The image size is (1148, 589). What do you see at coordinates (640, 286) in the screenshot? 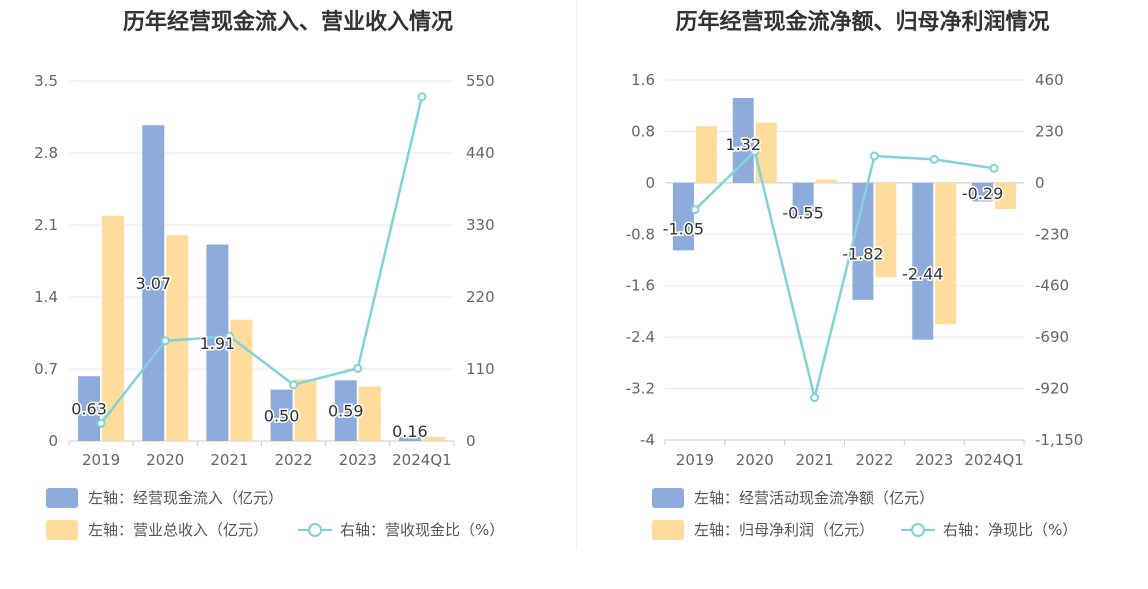
I see `y-left-tick-label: -1.6` at bounding box center [640, 286].